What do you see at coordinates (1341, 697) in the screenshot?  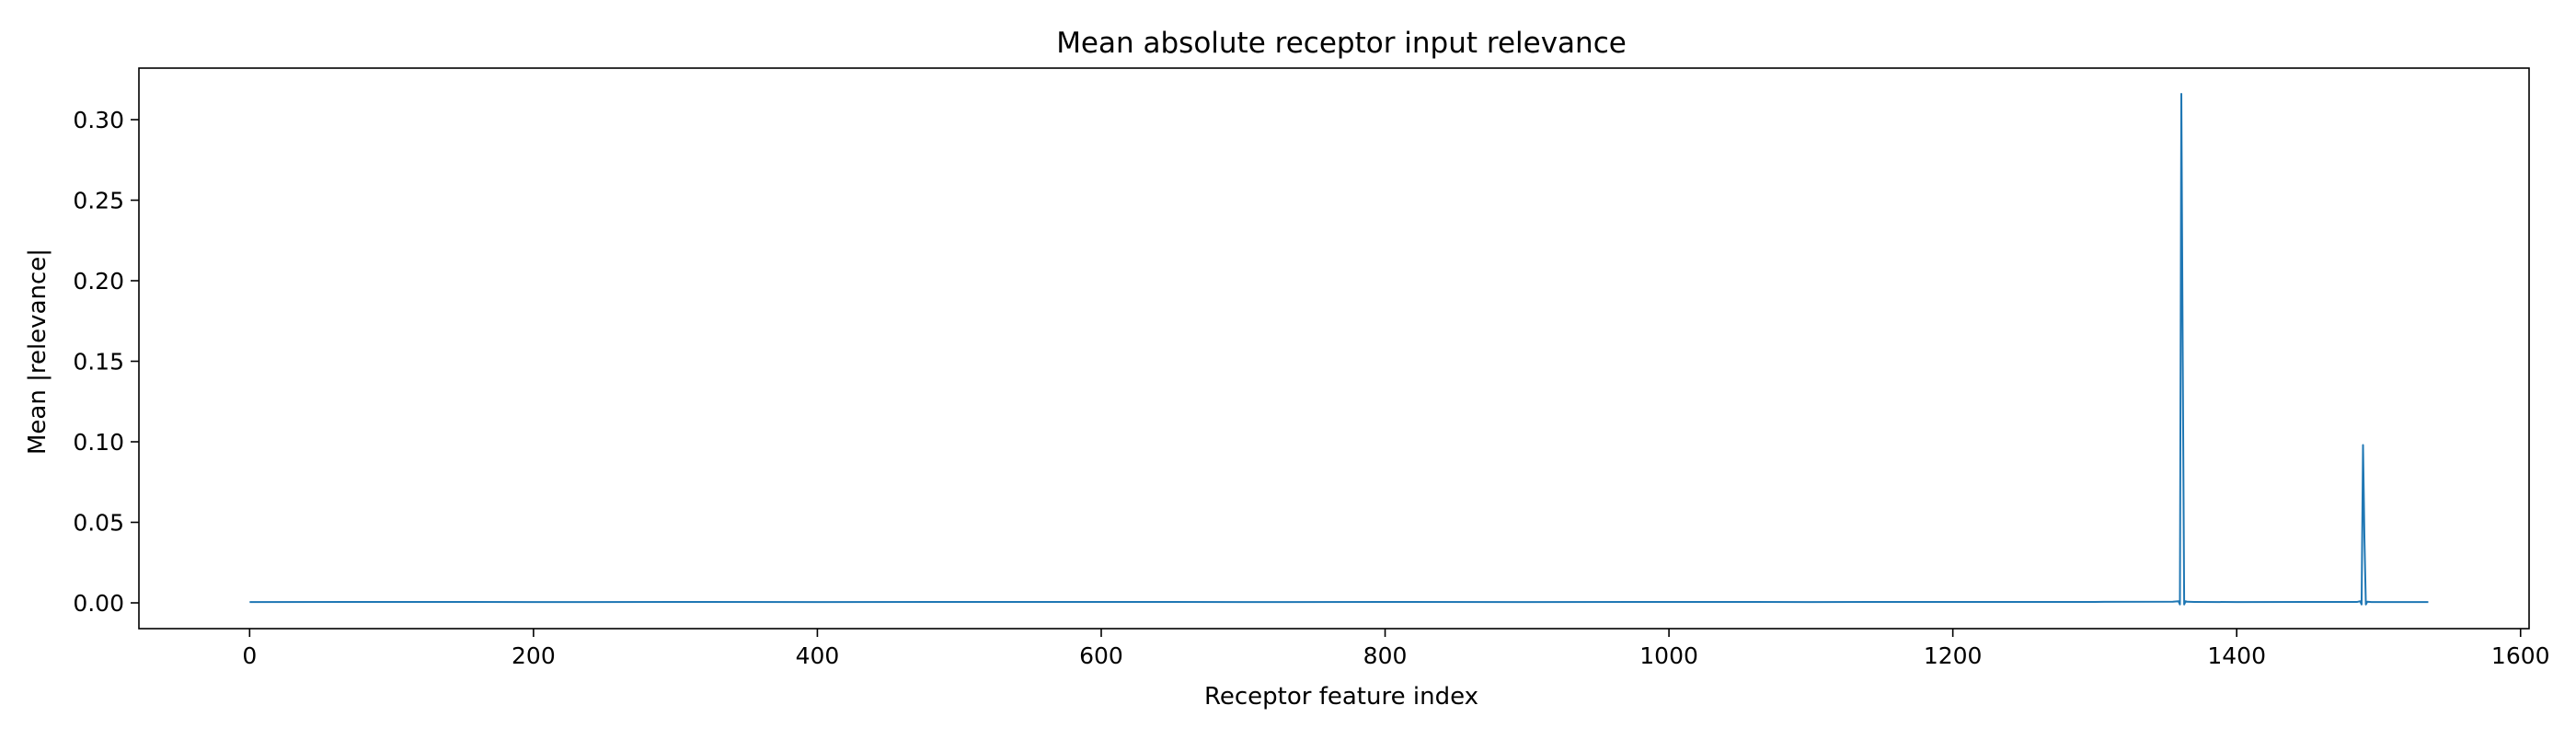 I see `x-axis-label: Receptor feature index` at bounding box center [1341, 697].